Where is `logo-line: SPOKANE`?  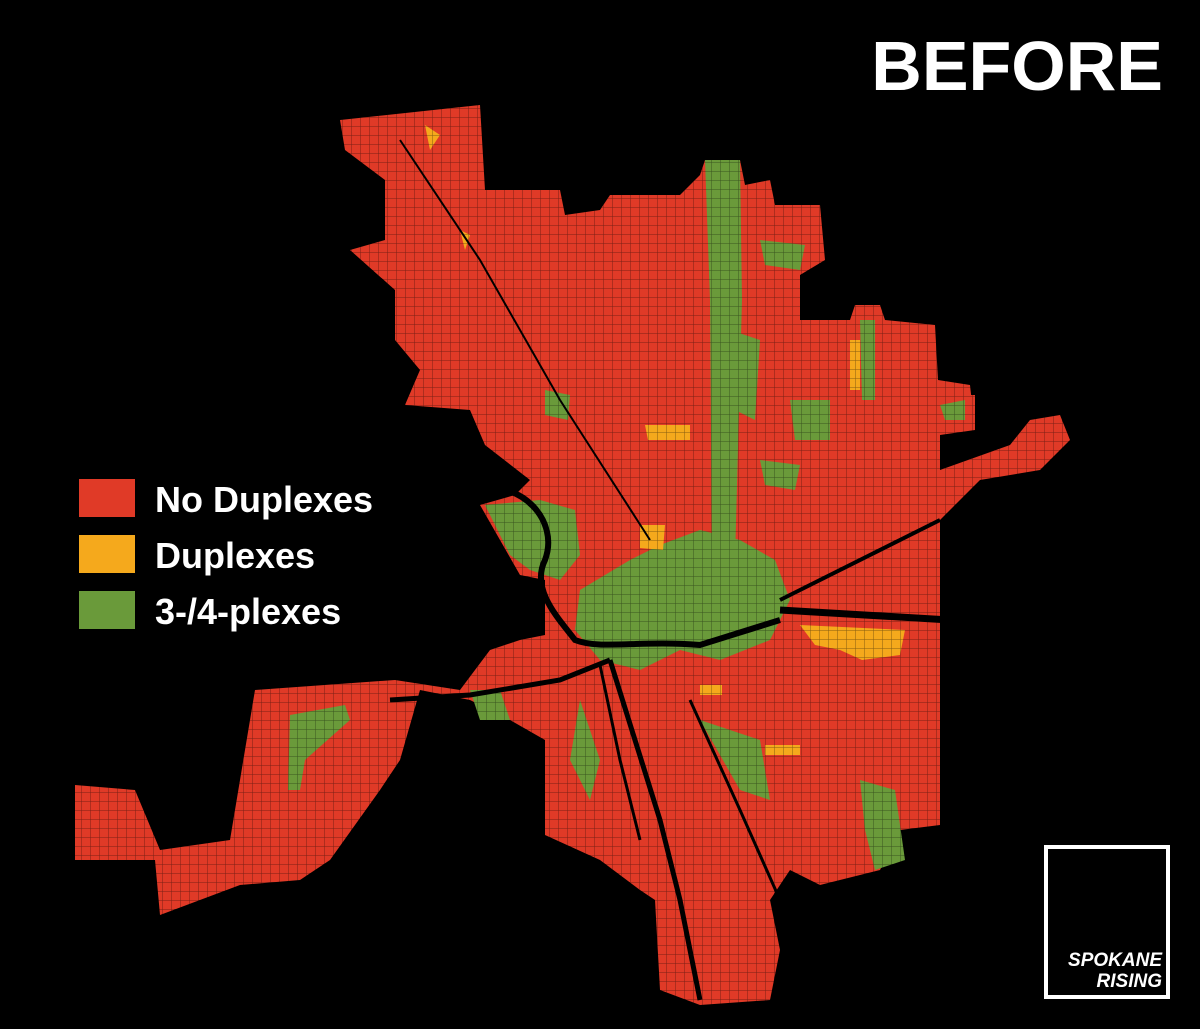
logo-line: SPOKANE is located at coordinates (1115, 960).